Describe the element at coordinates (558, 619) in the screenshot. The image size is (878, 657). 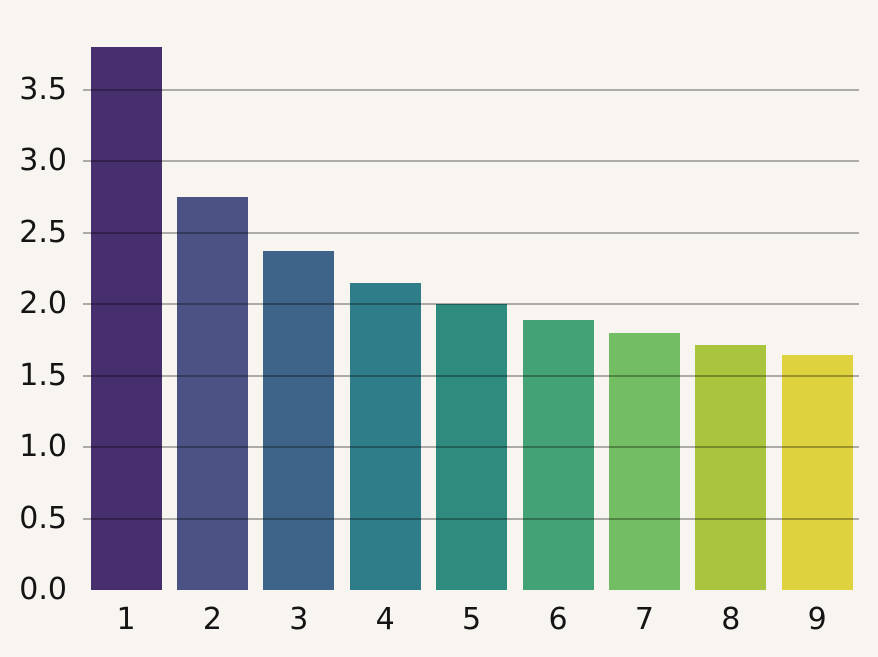
I see `x-tick-label: 6` at that location.